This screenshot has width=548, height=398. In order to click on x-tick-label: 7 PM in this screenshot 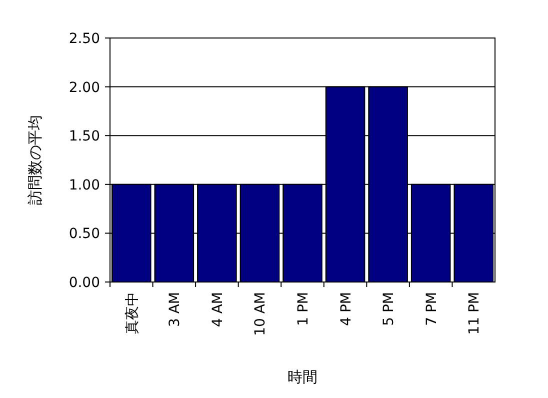, I will do `click(432, 309)`.